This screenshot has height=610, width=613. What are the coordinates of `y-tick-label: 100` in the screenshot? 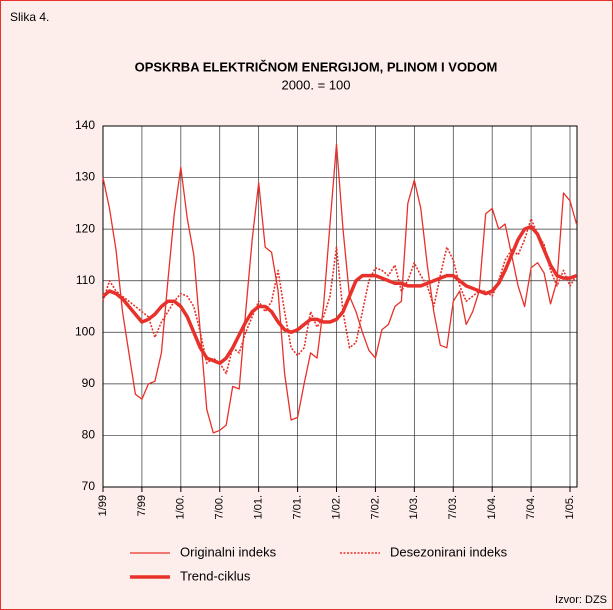 It's located at (85, 331).